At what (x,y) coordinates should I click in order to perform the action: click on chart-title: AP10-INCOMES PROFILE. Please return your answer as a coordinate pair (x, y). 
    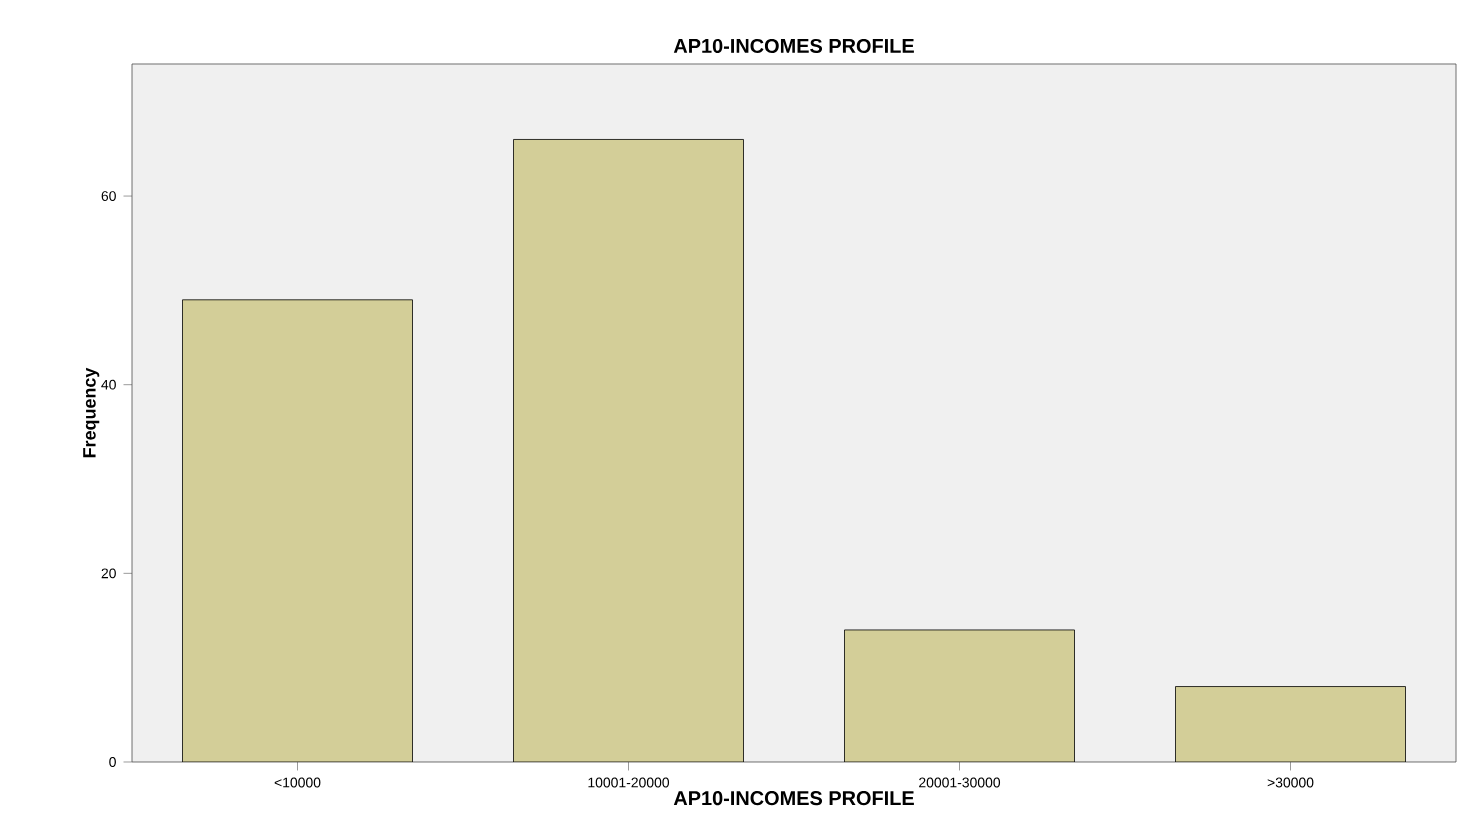
    Looking at the image, I should click on (793, 45).